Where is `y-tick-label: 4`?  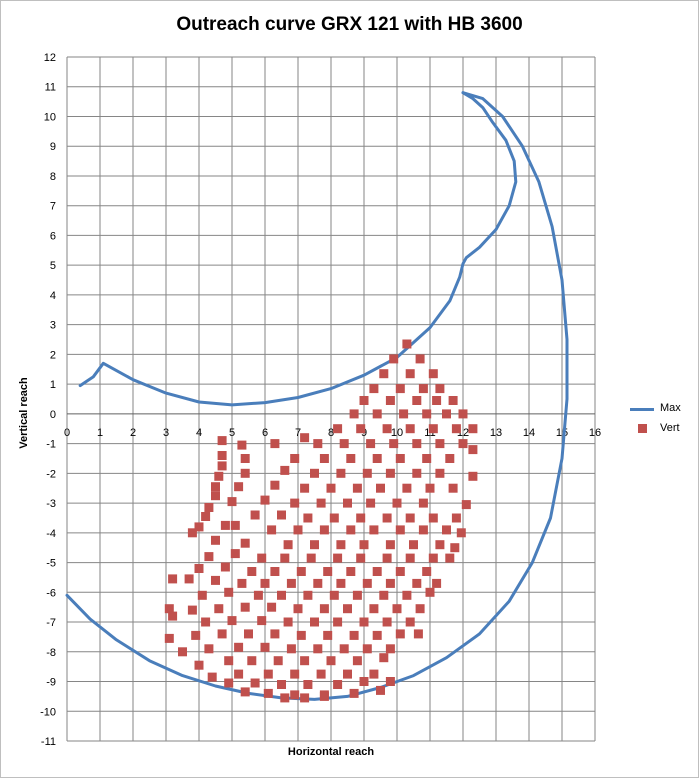
y-tick-label: 4 is located at coordinates (53, 296).